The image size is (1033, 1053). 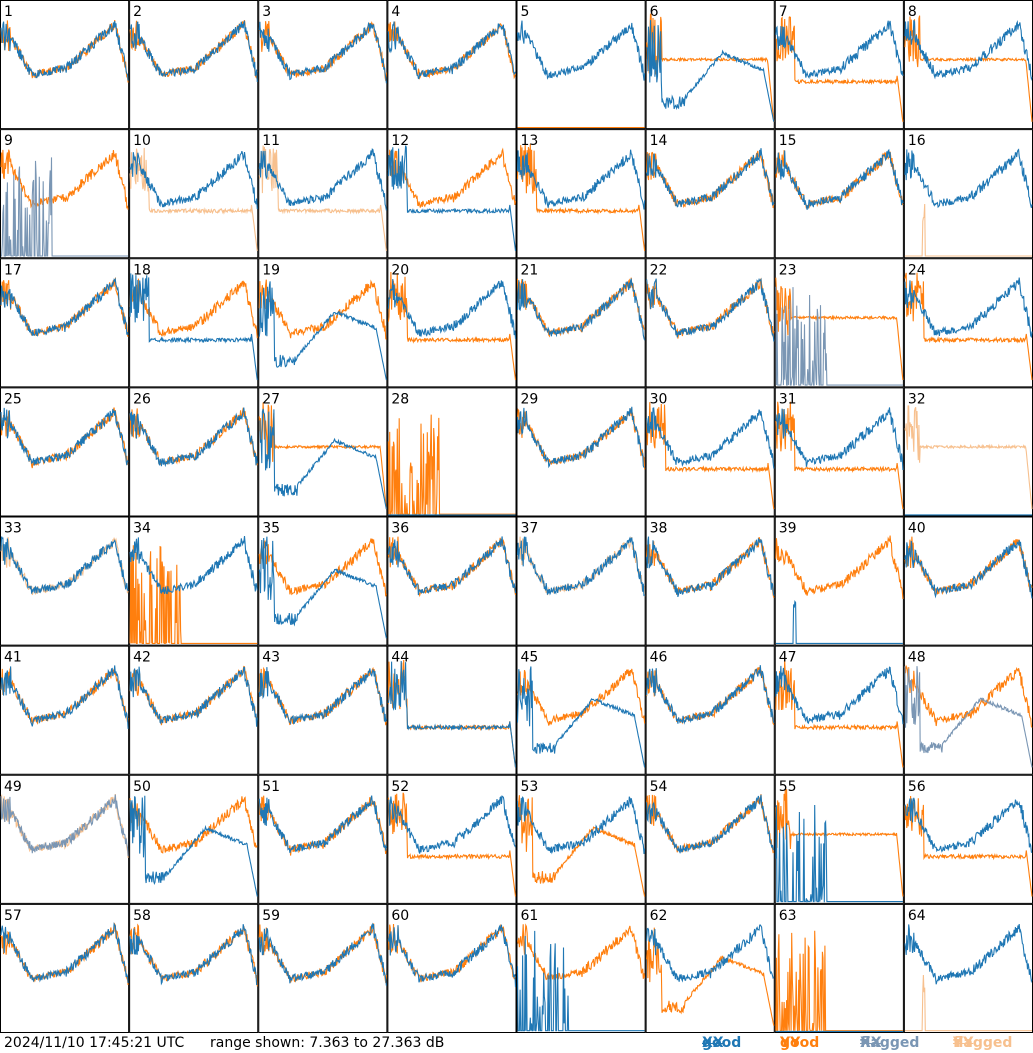 I want to click on panel-label: 31, so click(x=788, y=399).